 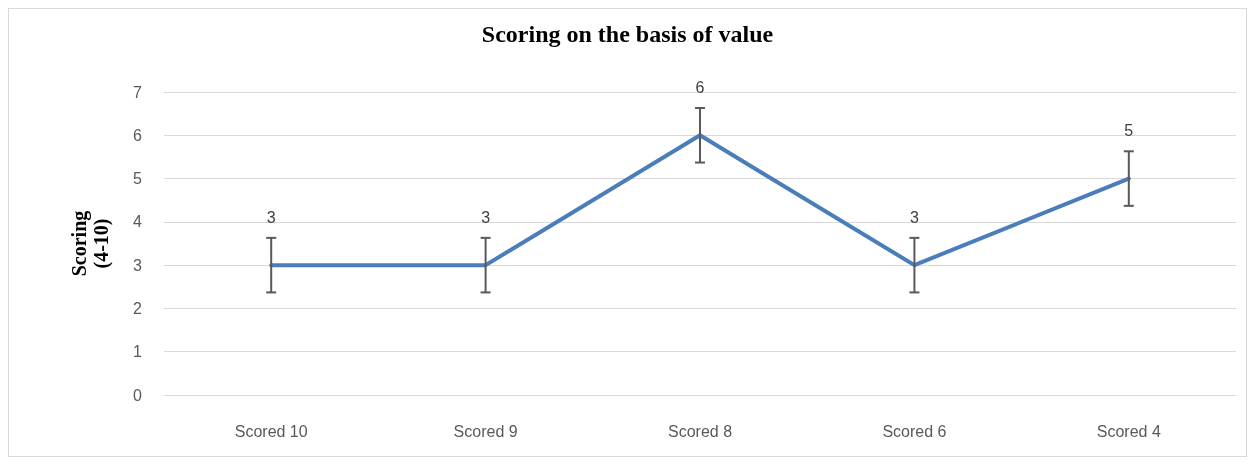 I want to click on y-tick-label: 1, so click(x=138, y=352).